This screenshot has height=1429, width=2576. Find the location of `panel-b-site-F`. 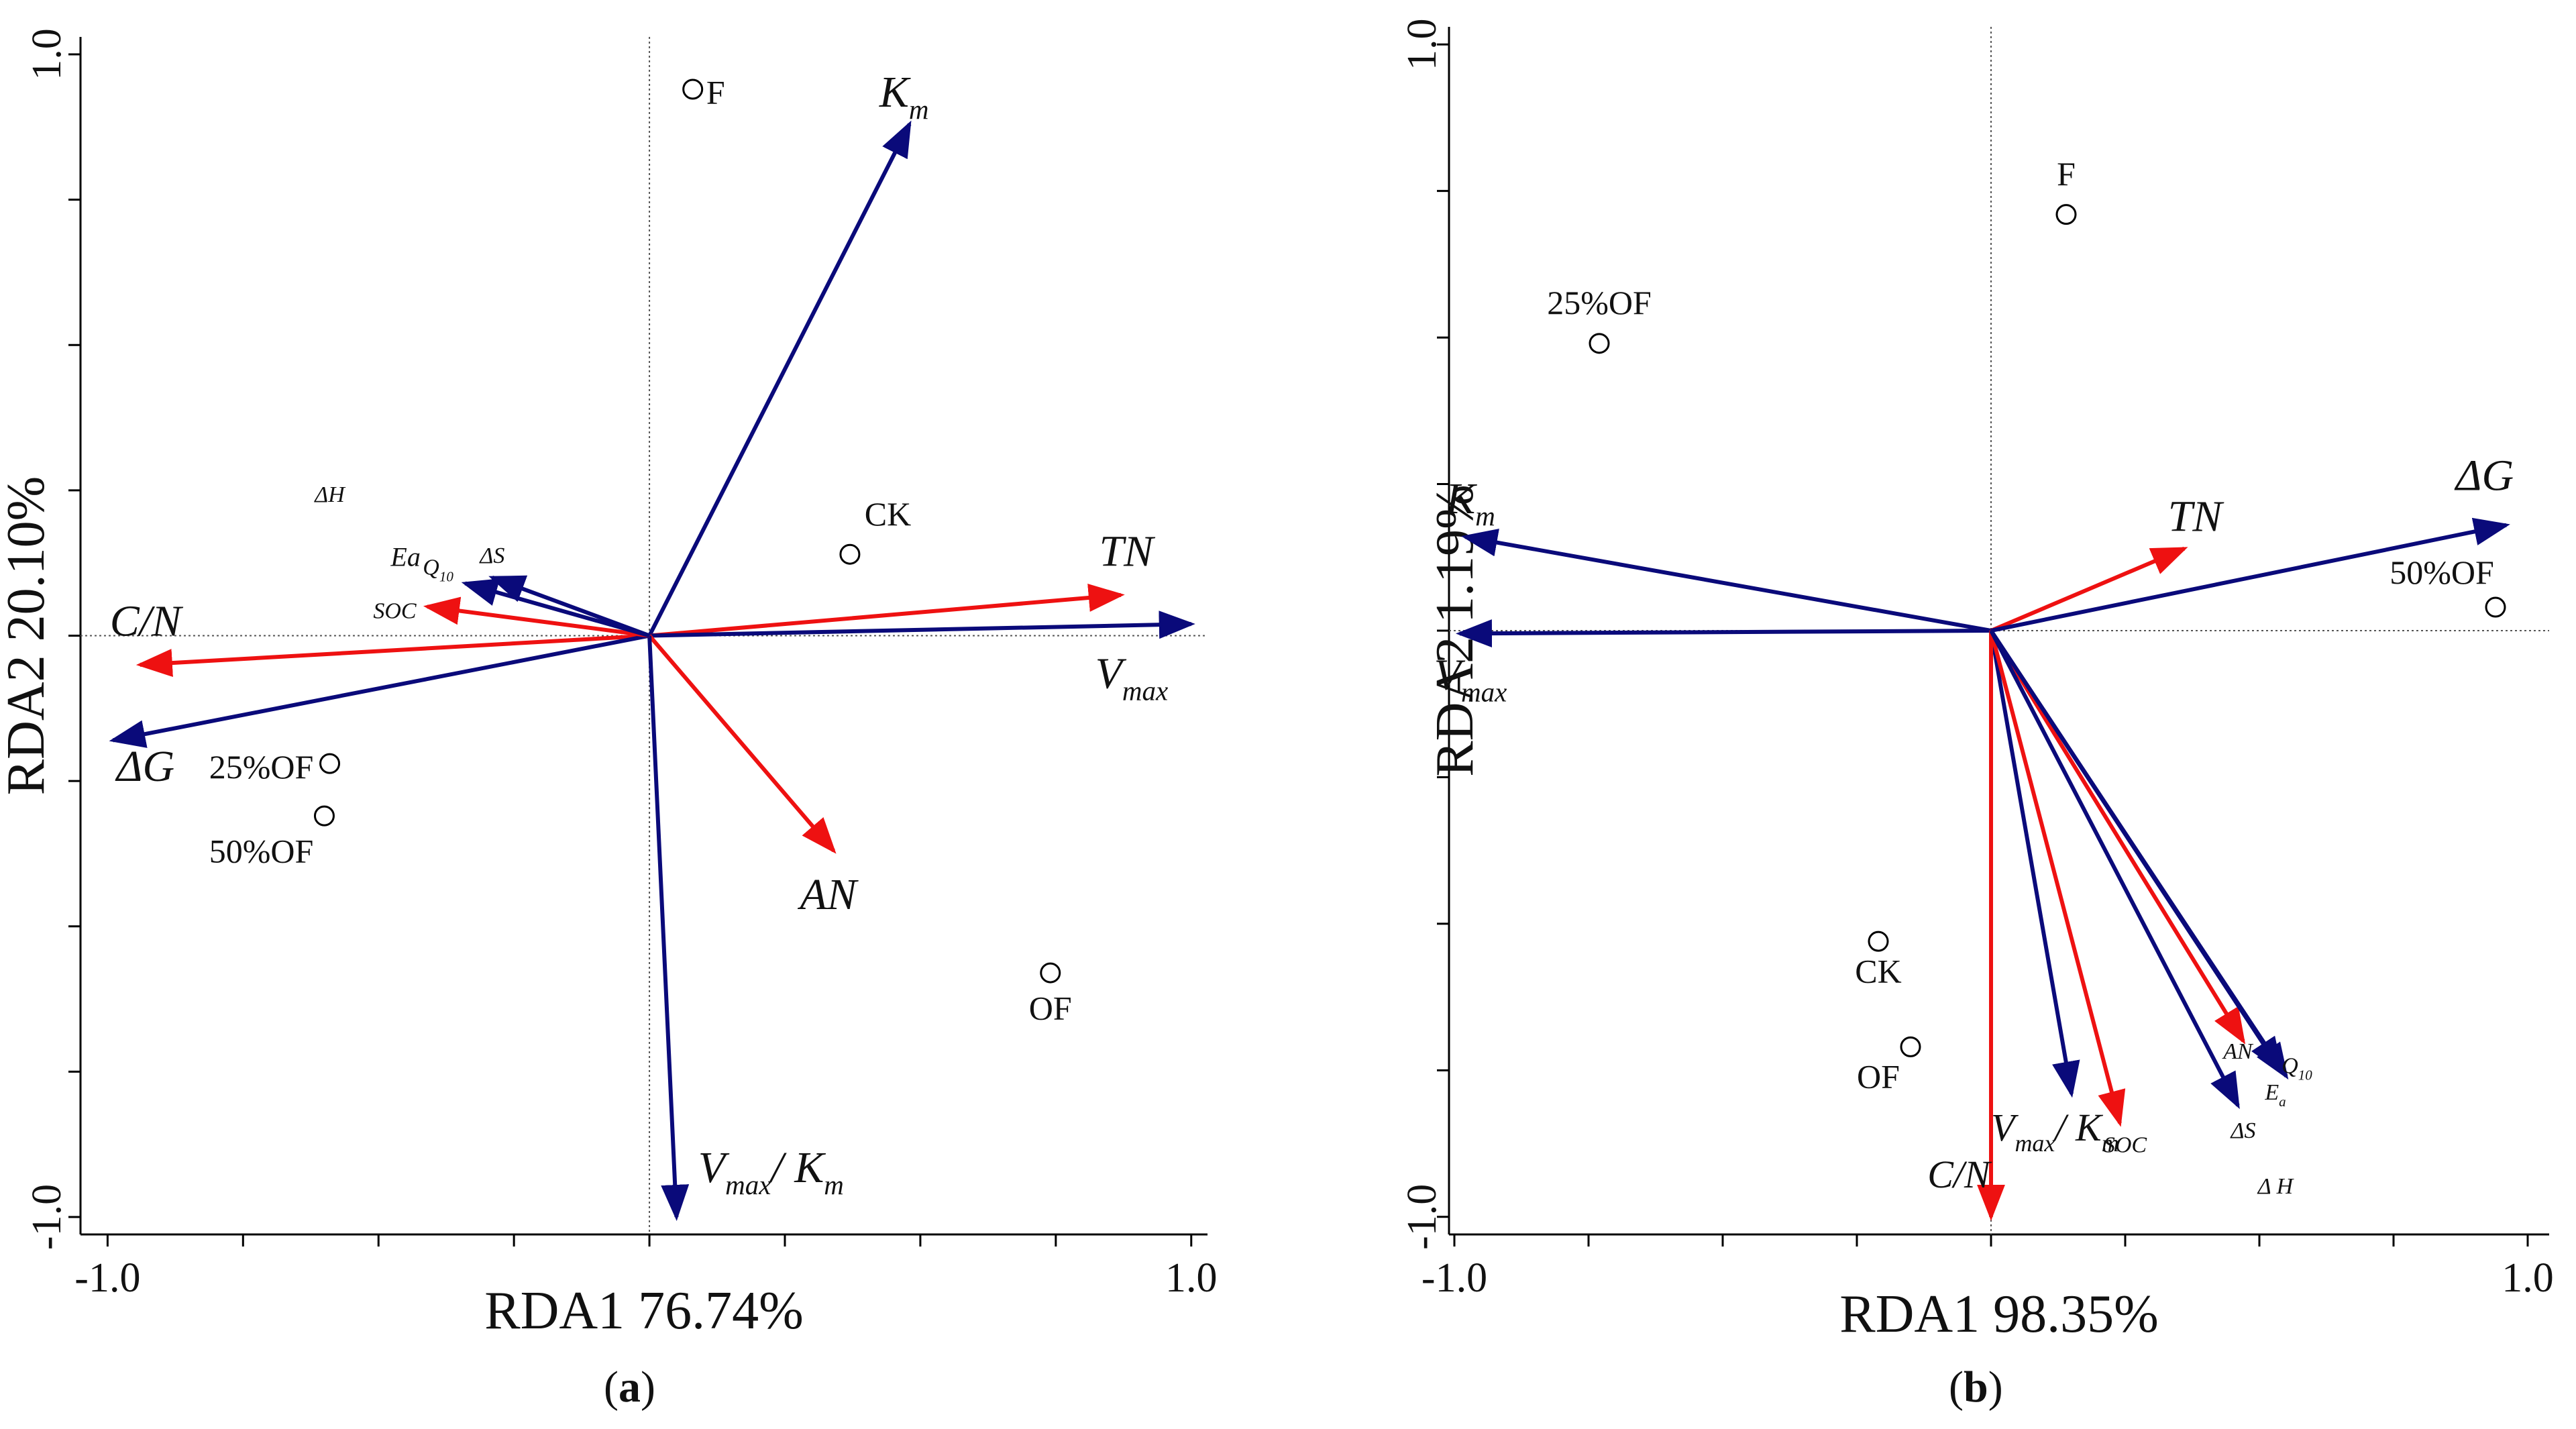

panel-b-site-F is located at coordinates (2066, 214).